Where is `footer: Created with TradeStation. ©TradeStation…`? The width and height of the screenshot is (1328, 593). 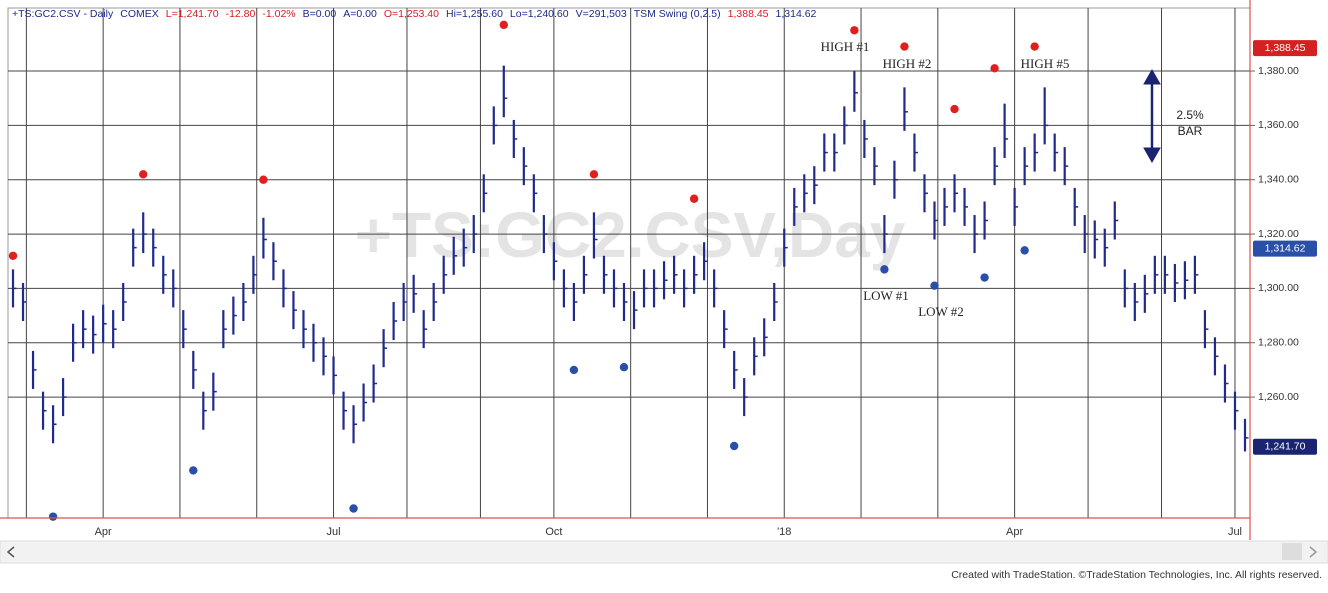
footer: Created with TradeStation. ©TradeStation… is located at coordinates (1136, 575).